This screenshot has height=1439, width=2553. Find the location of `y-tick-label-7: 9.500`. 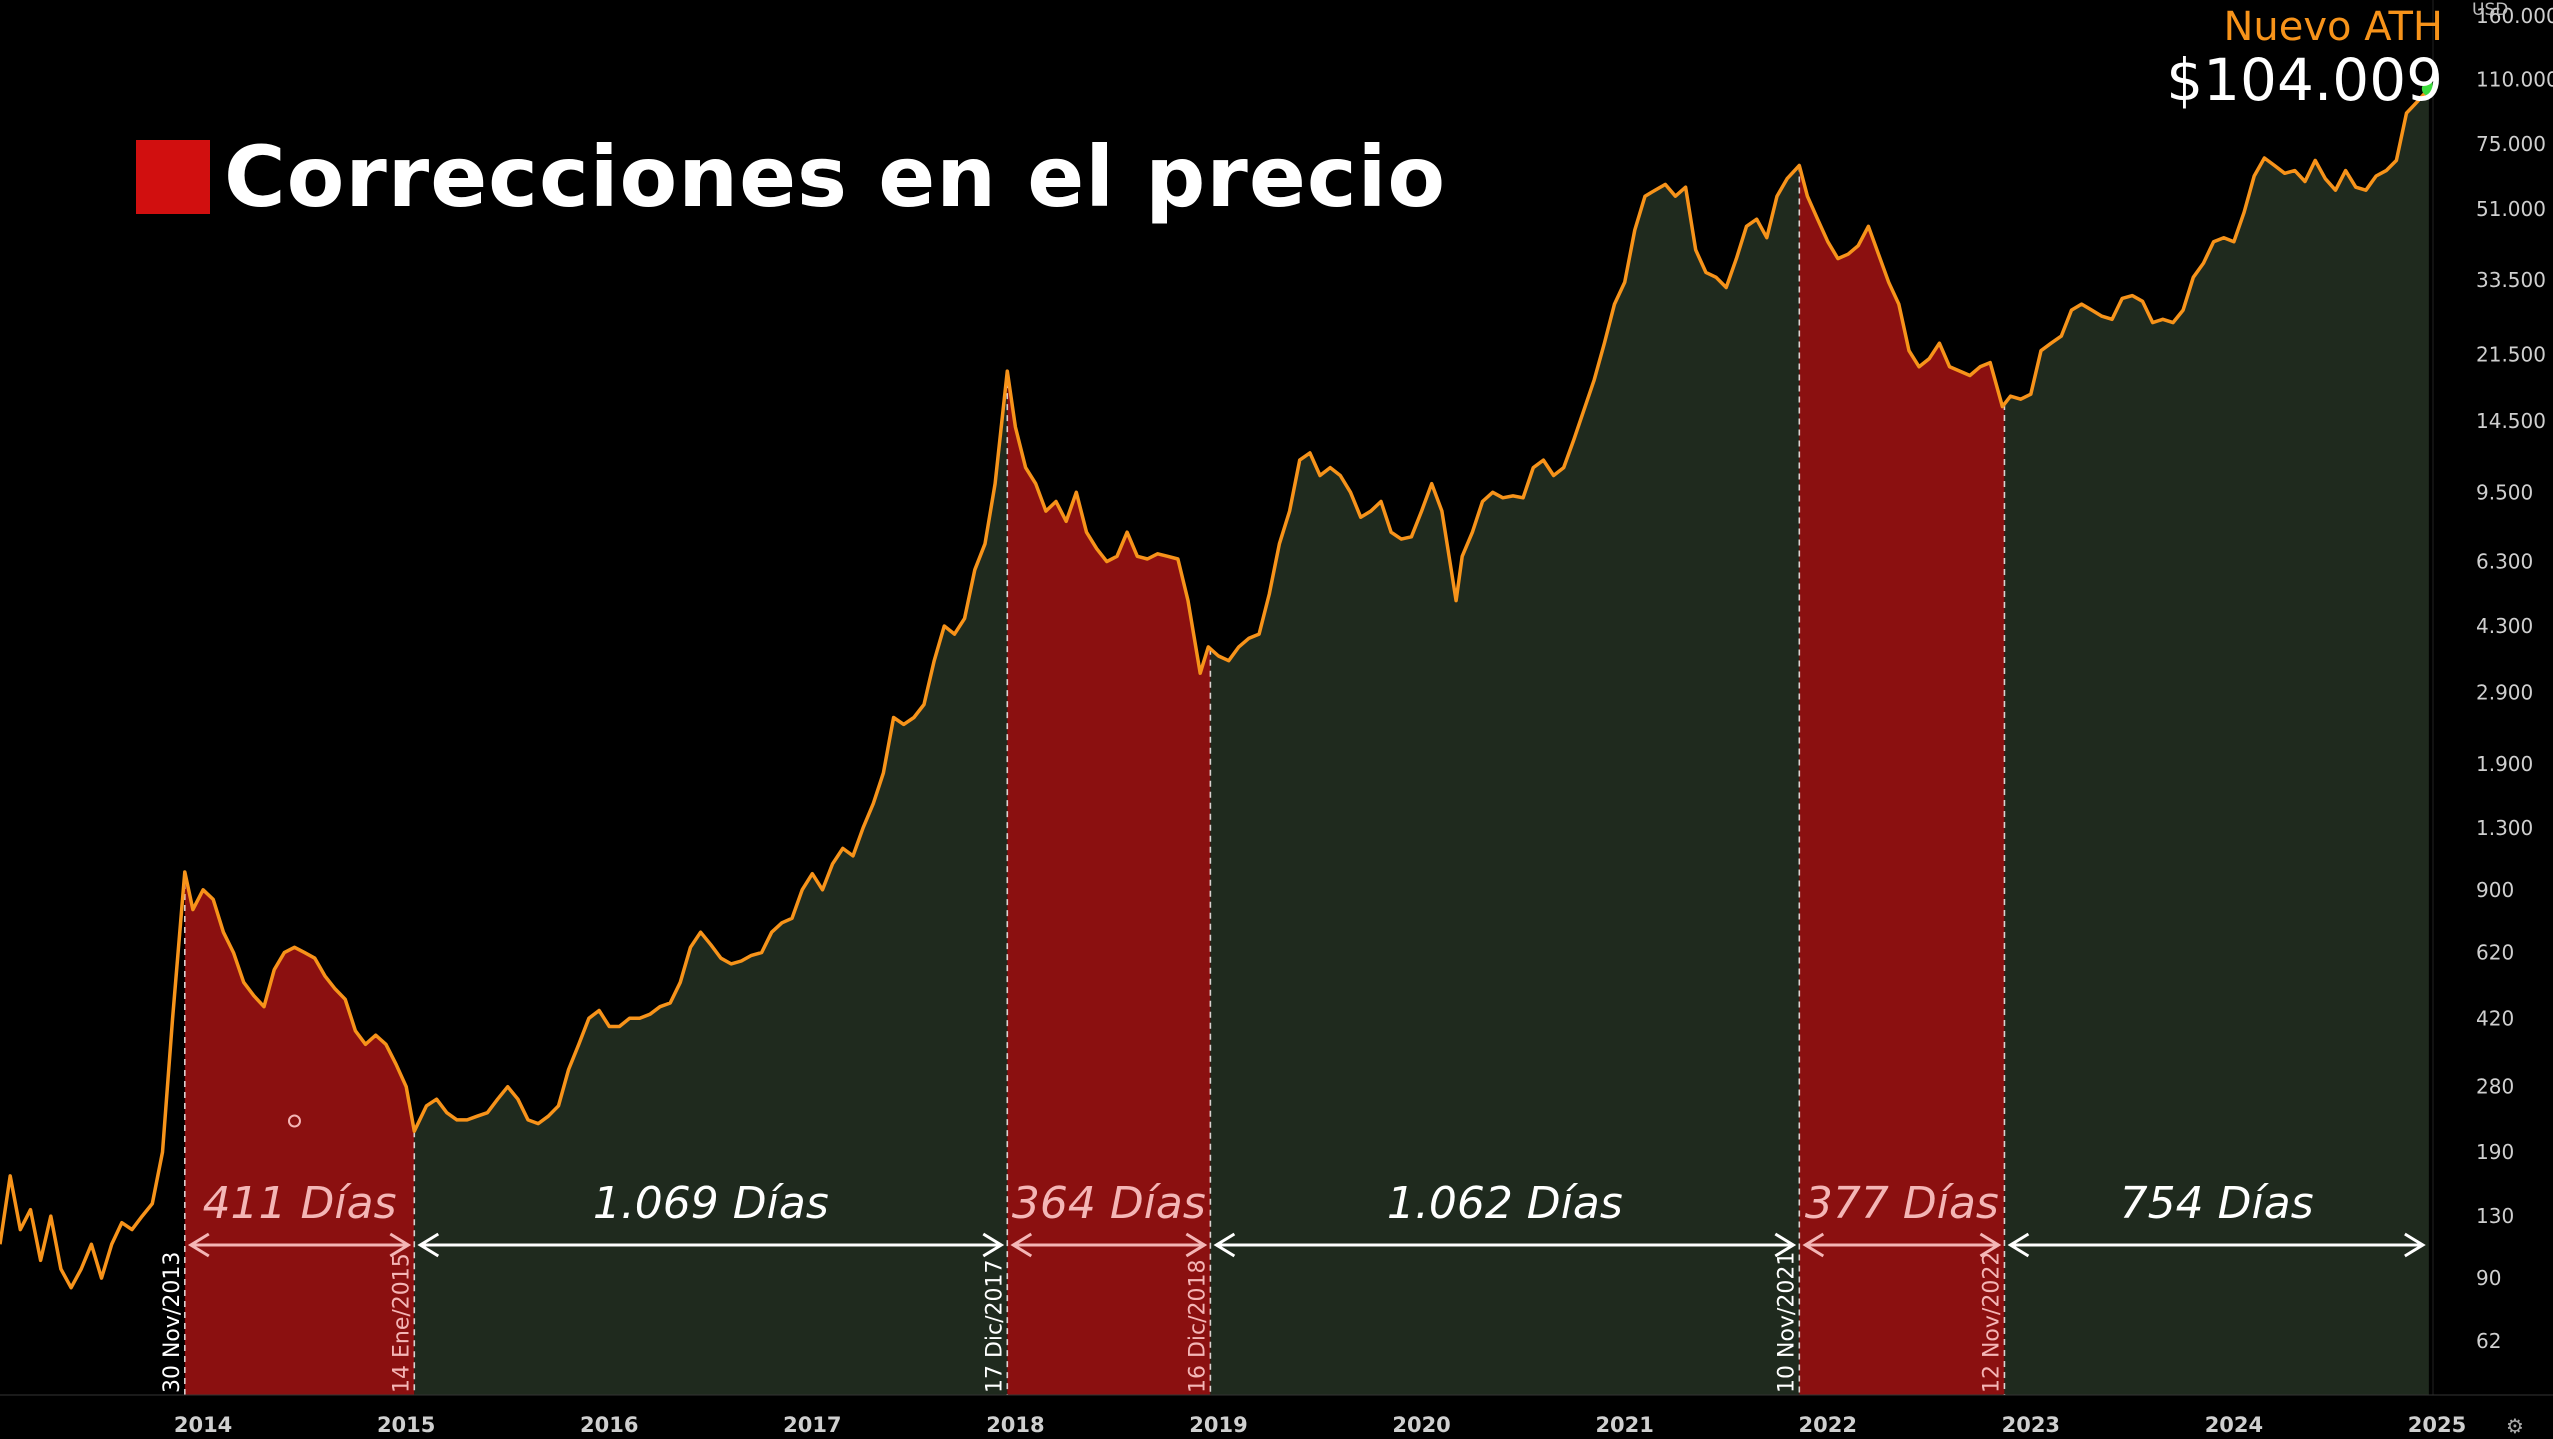

y-tick-label-7: 9.500 is located at coordinates (2504, 492).